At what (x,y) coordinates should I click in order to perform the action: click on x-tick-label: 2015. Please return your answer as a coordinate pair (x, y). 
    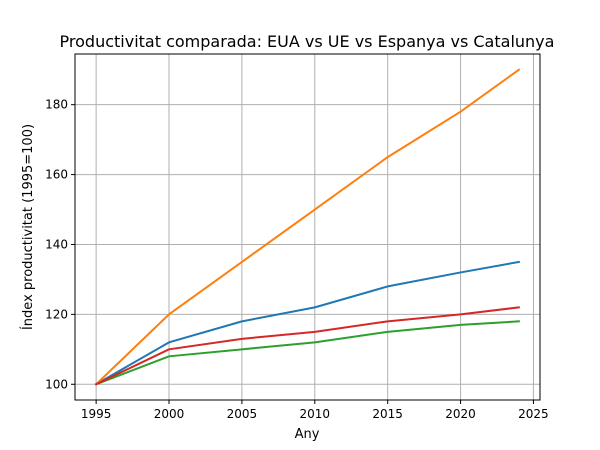
    Looking at the image, I should click on (387, 414).